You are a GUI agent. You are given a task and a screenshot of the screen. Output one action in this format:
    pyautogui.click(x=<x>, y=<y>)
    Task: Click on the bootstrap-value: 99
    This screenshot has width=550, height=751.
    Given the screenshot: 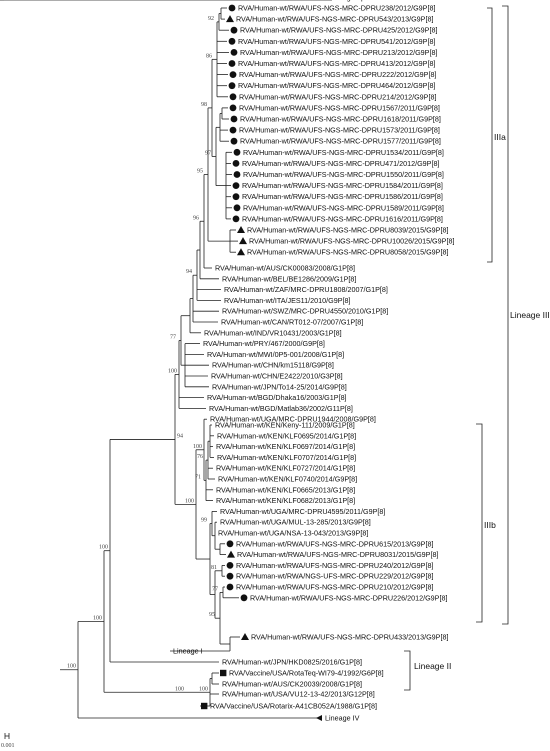 What is the action you would take?
    pyautogui.click(x=204, y=521)
    